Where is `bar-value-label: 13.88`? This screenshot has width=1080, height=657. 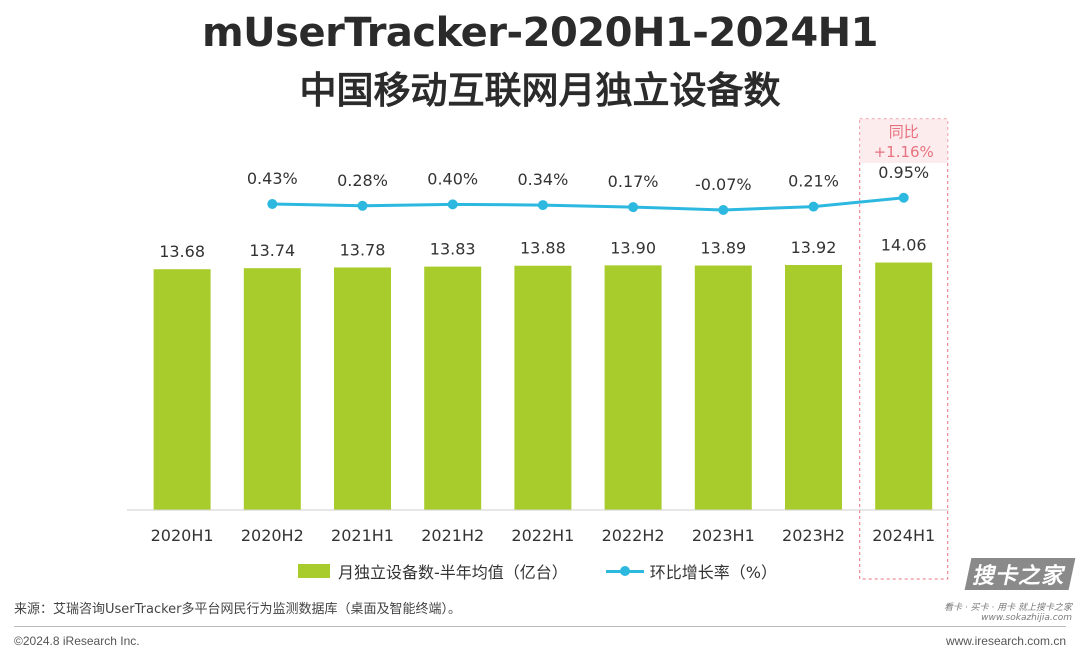
bar-value-label: 13.88 is located at coordinates (543, 248).